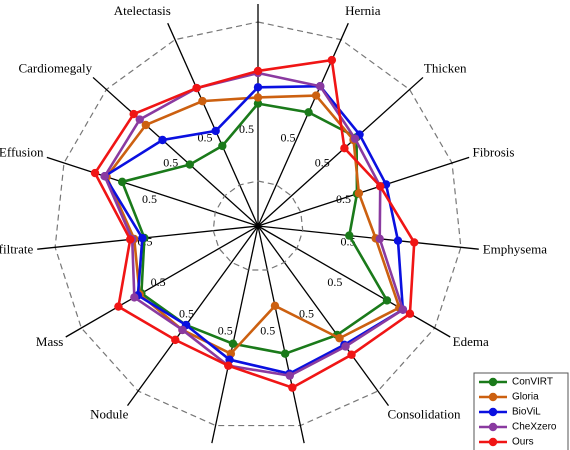  I want to click on axis-label: Hernia, so click(363, 10).